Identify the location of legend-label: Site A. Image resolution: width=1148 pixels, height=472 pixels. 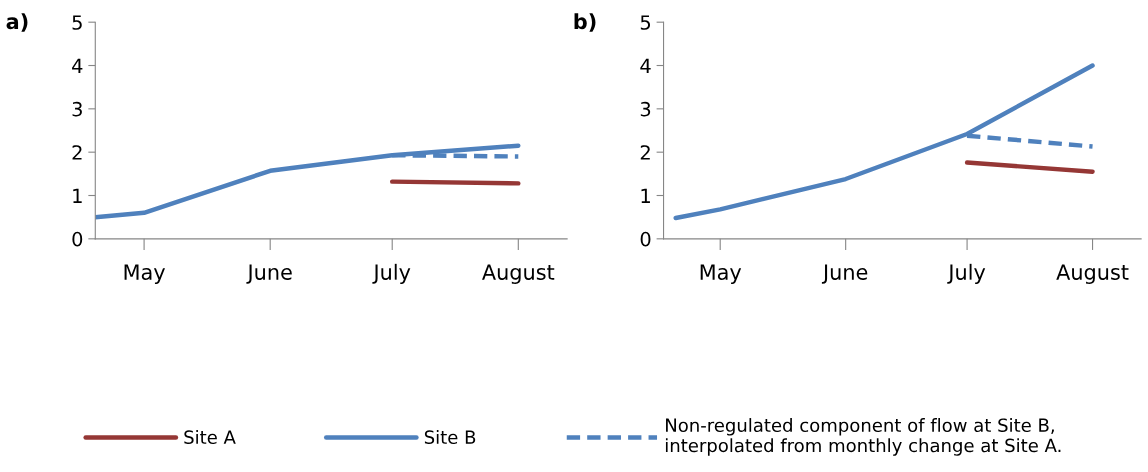
(210, 437).